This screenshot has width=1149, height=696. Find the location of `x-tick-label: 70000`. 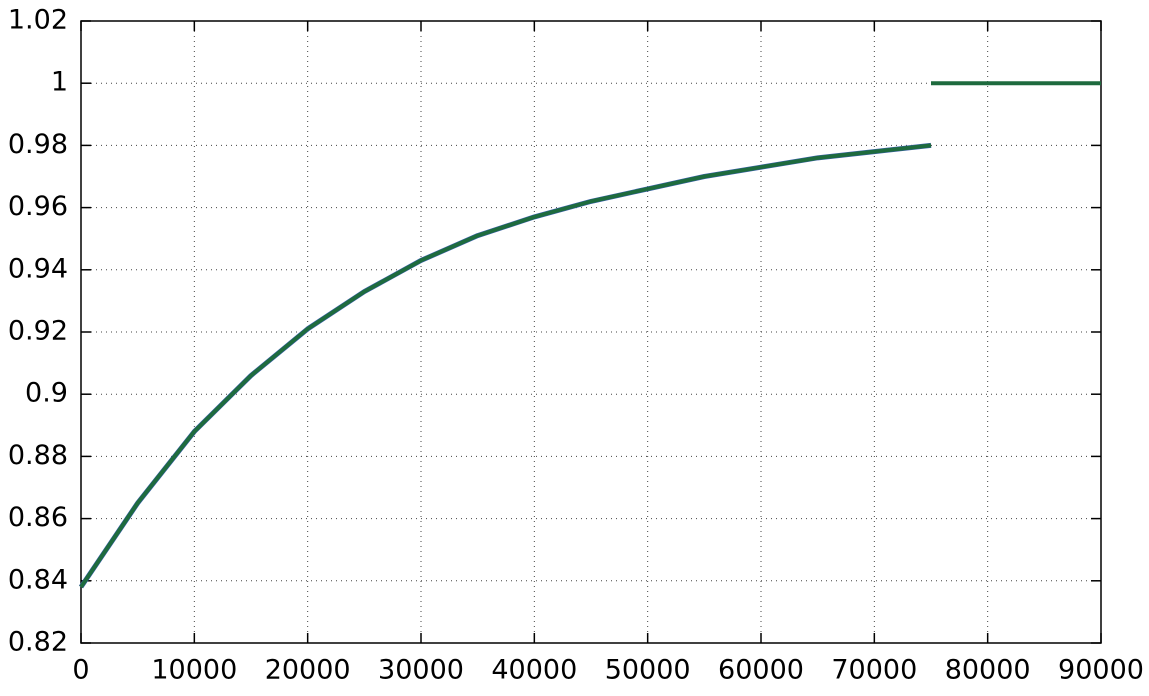

x-tick-label: 70000 is located at coordinates (874, 670).